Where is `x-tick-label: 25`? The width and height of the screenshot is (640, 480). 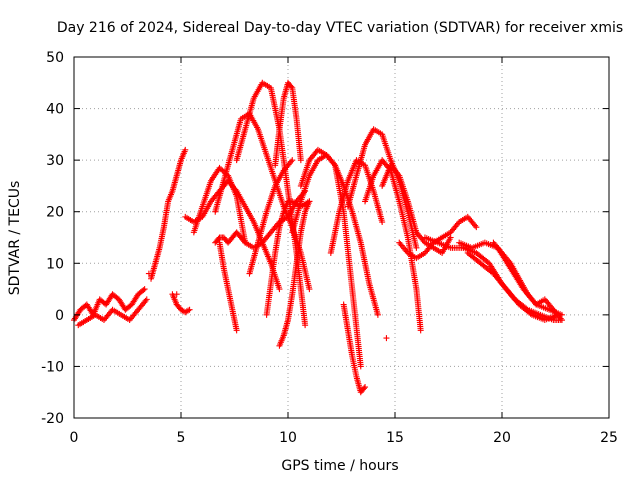
x-tick-label: 25 is located at coordinates (609, 438).